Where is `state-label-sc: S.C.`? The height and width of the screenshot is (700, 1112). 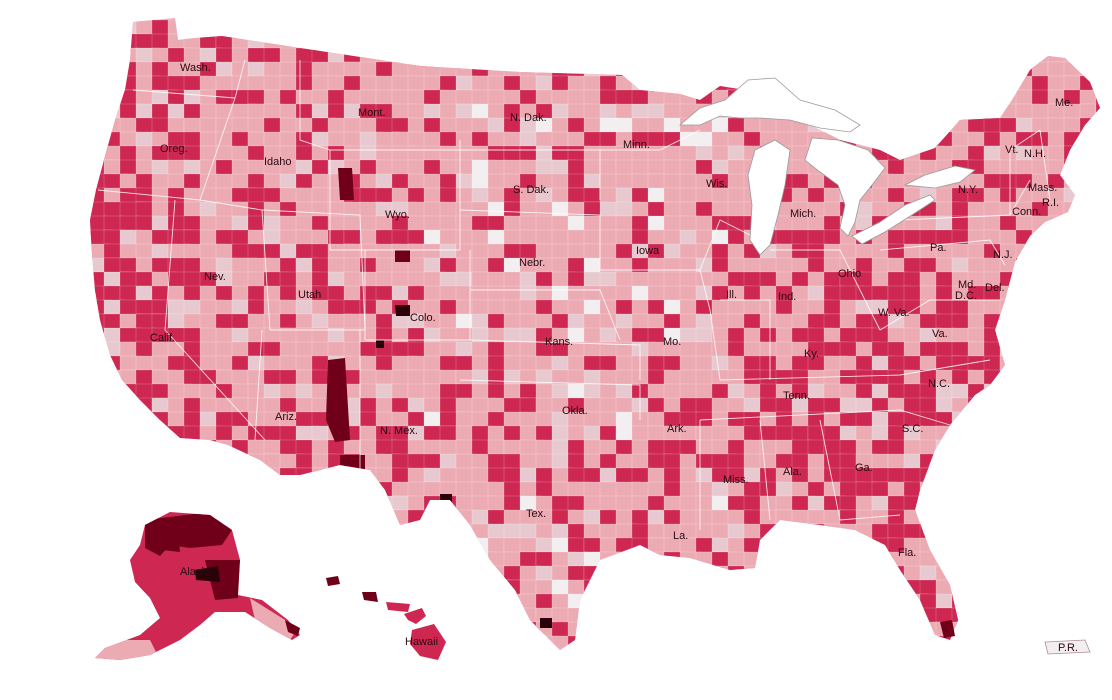
state-label-sc: S.C. is located at coordinates (912, 429).